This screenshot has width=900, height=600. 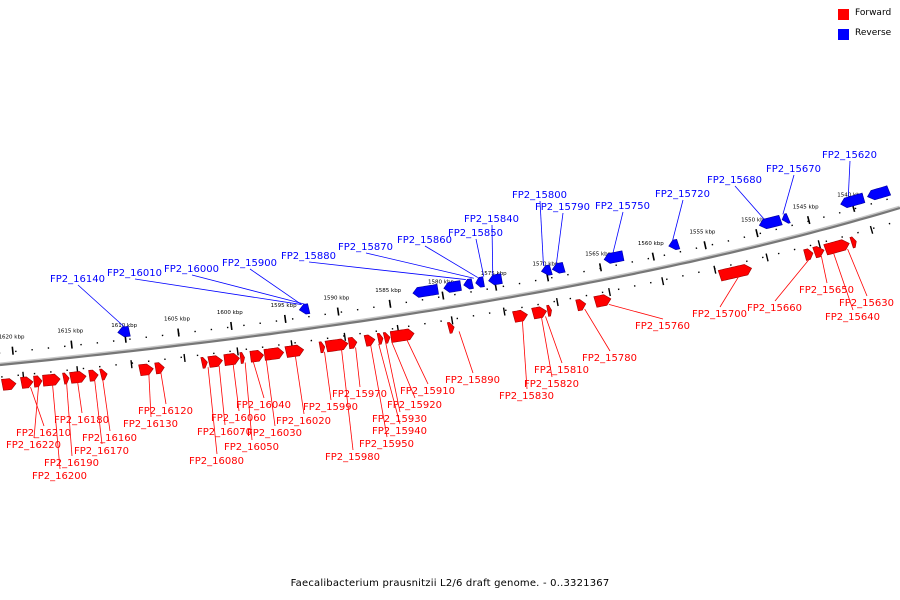 I want to click on scale-tick-label: 1540 kbp, so click(x=850, y=195).